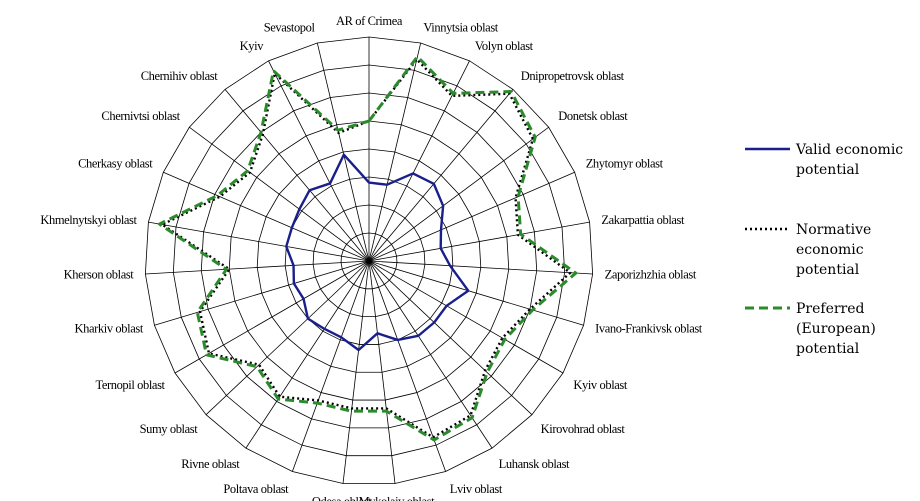 The width and height of the screenshot is (920, 501). What do you see at coordinates (836, 329) in the screenshot?
I see `legend-label-preferred-line2: (European)` at bounding box center [836, 329].